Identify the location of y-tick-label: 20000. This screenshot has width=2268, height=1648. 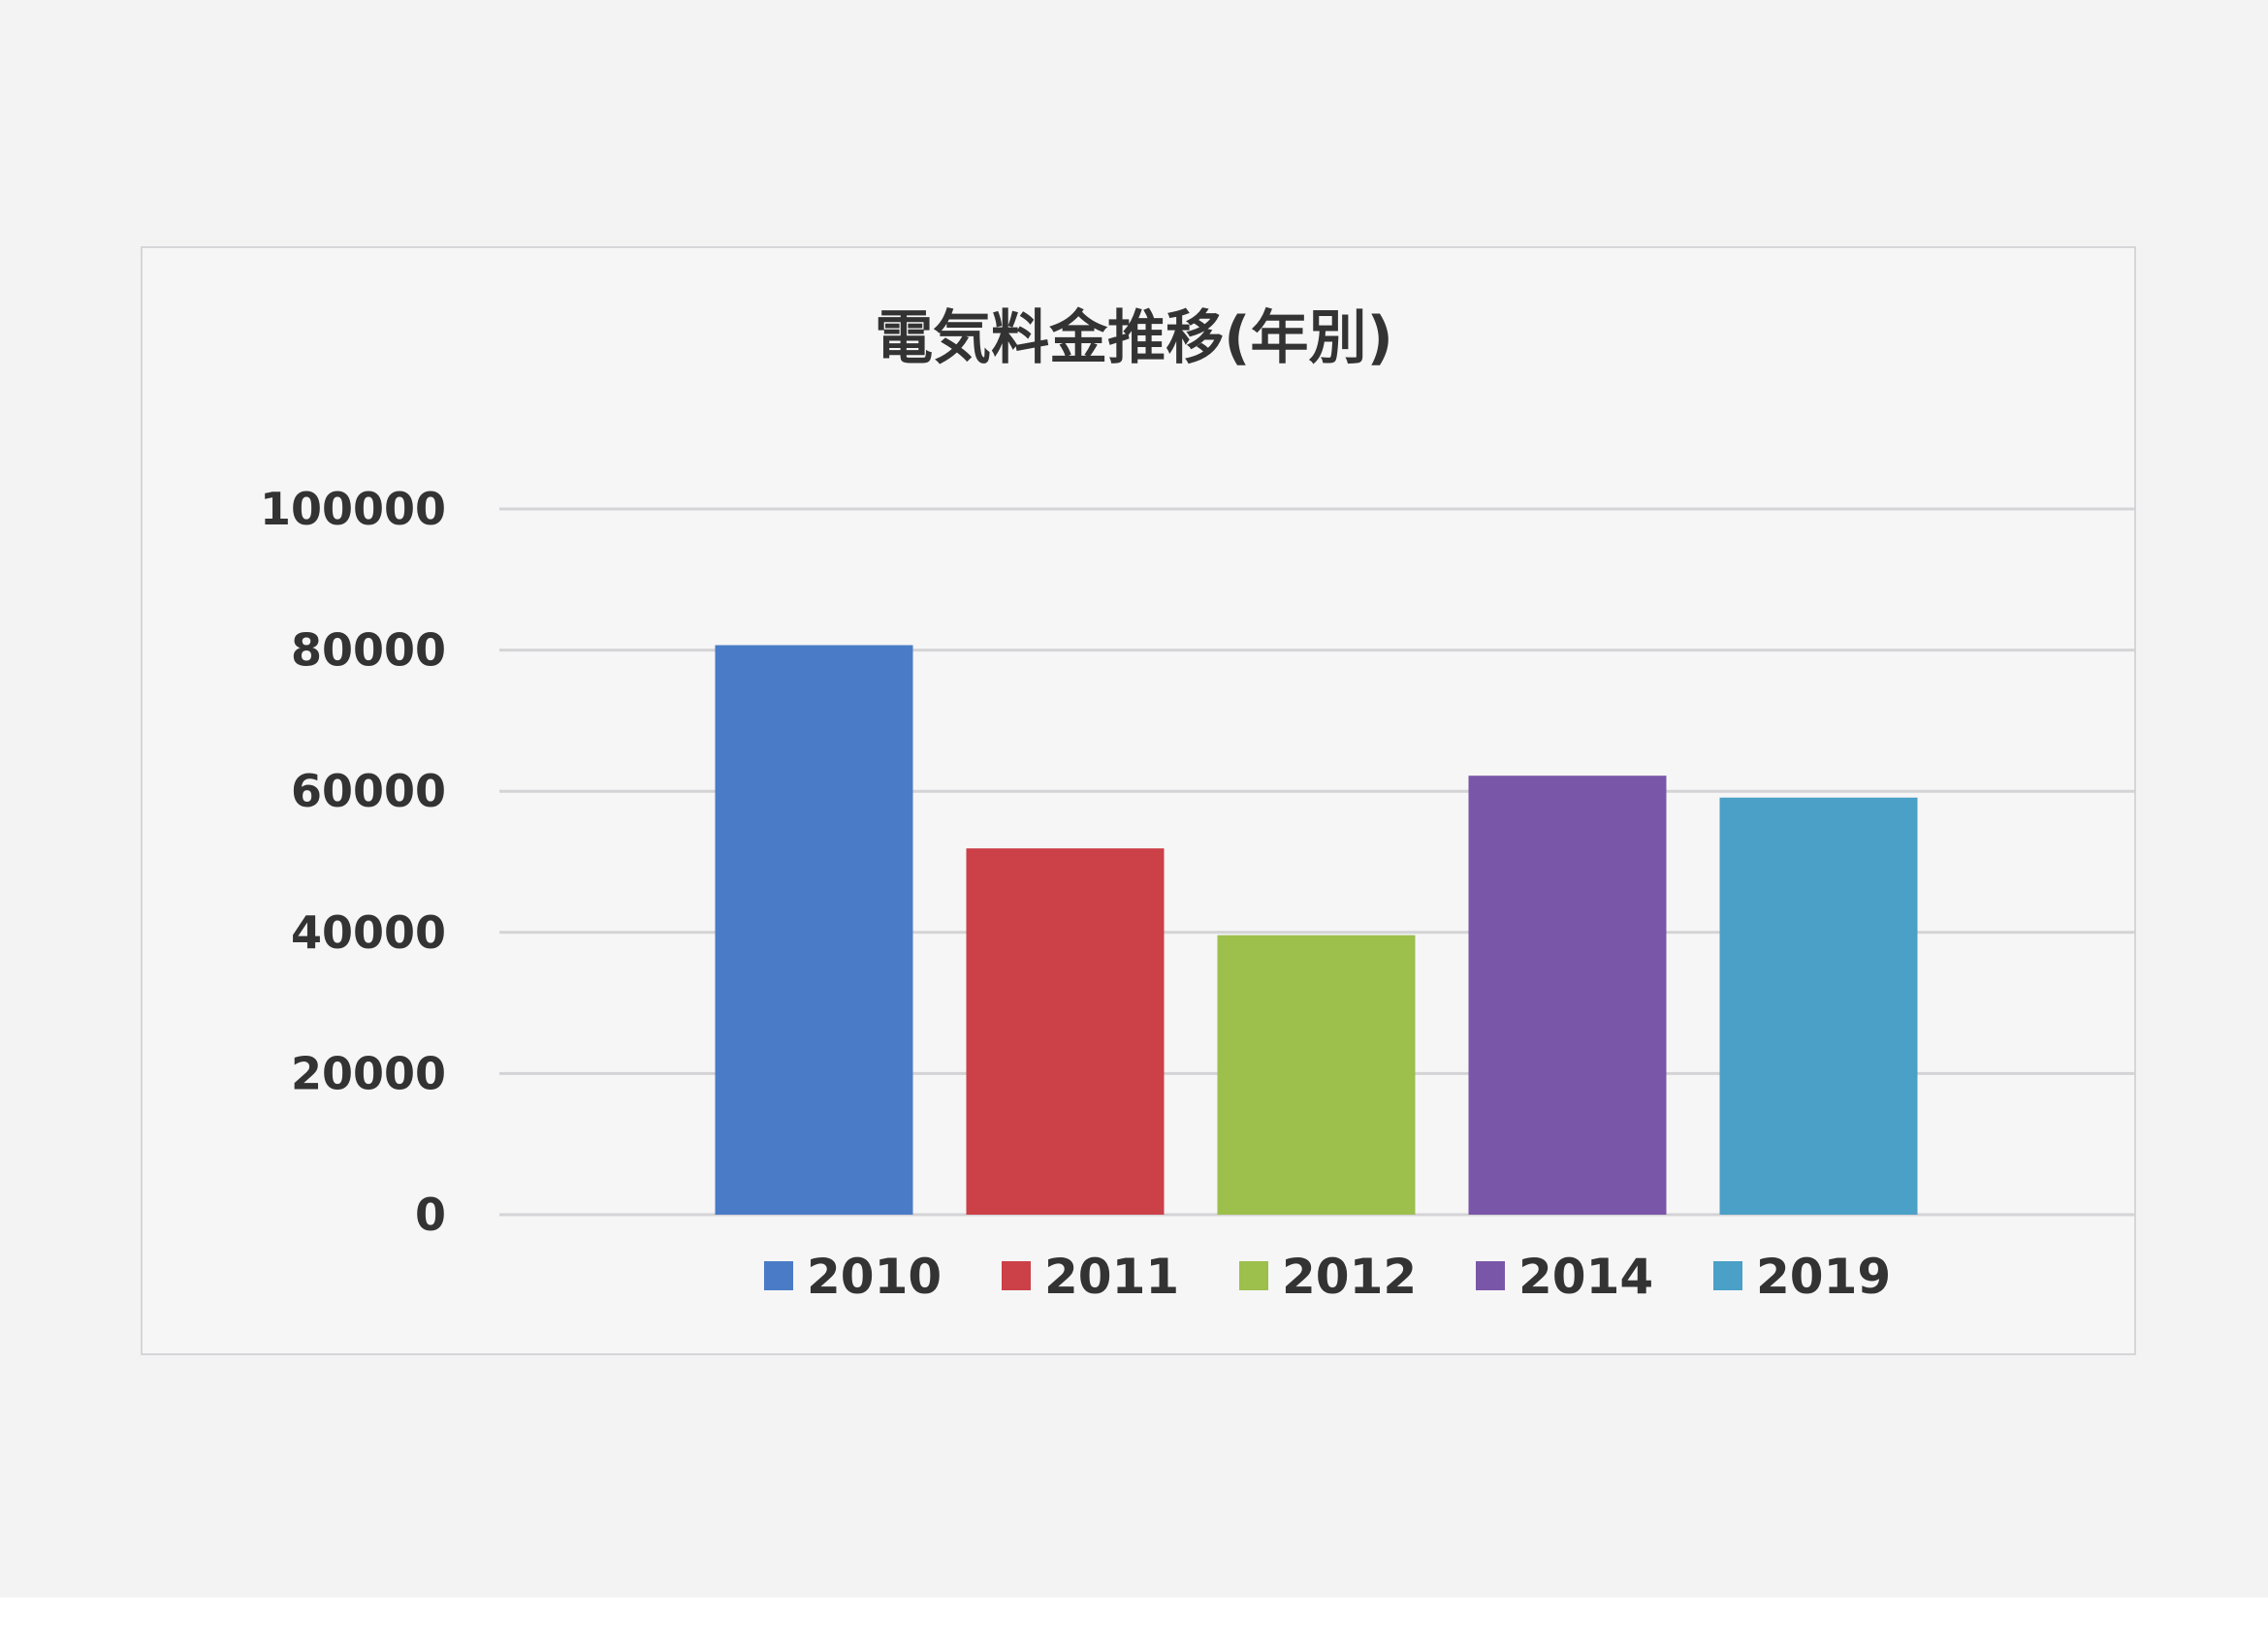
(368, 1073).